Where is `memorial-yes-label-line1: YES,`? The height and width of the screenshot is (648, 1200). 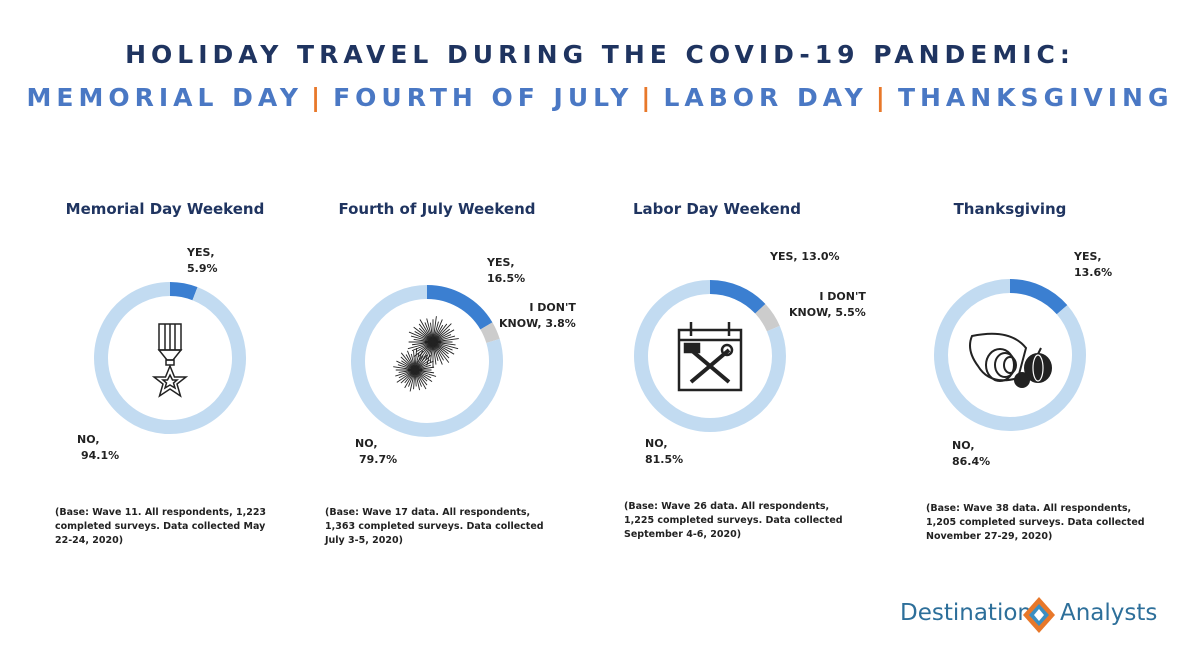 memorial-yes-label-line1: YES, is located at coordinates (201, 252).